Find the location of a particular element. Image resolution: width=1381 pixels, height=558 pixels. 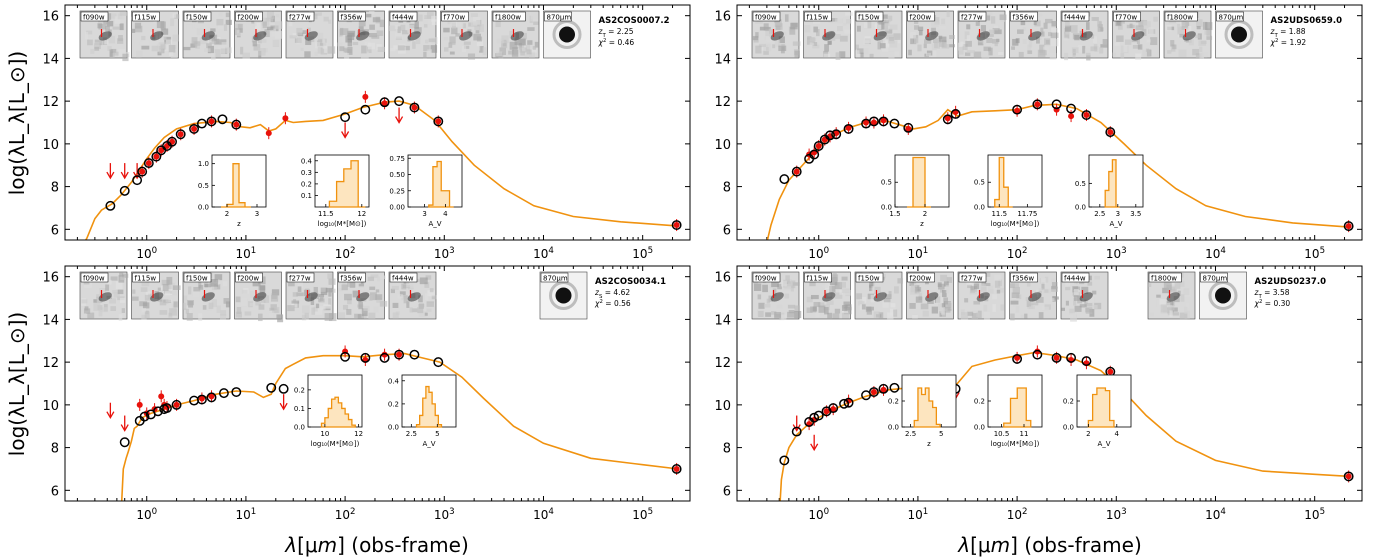

cutout-label: f200w is located at coordinates (921, 279).